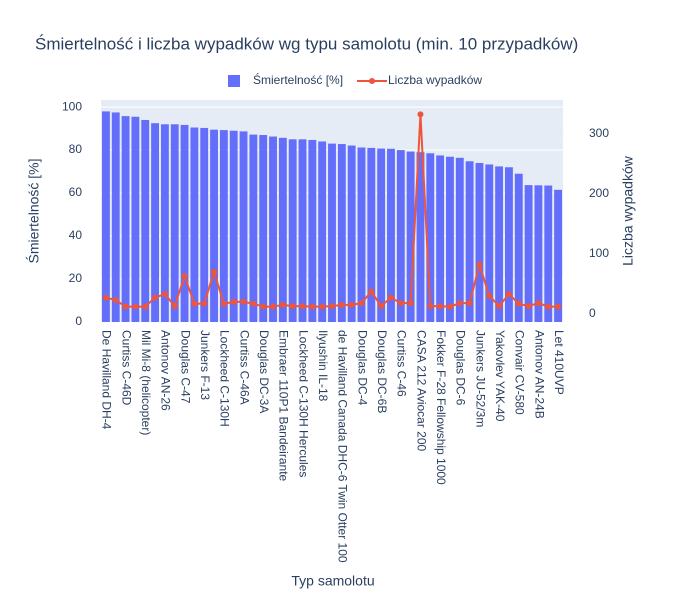 This screenshot has height=600, width=700. I want to click on x-tick-label: Curtiss C-46, so click(402, 363).